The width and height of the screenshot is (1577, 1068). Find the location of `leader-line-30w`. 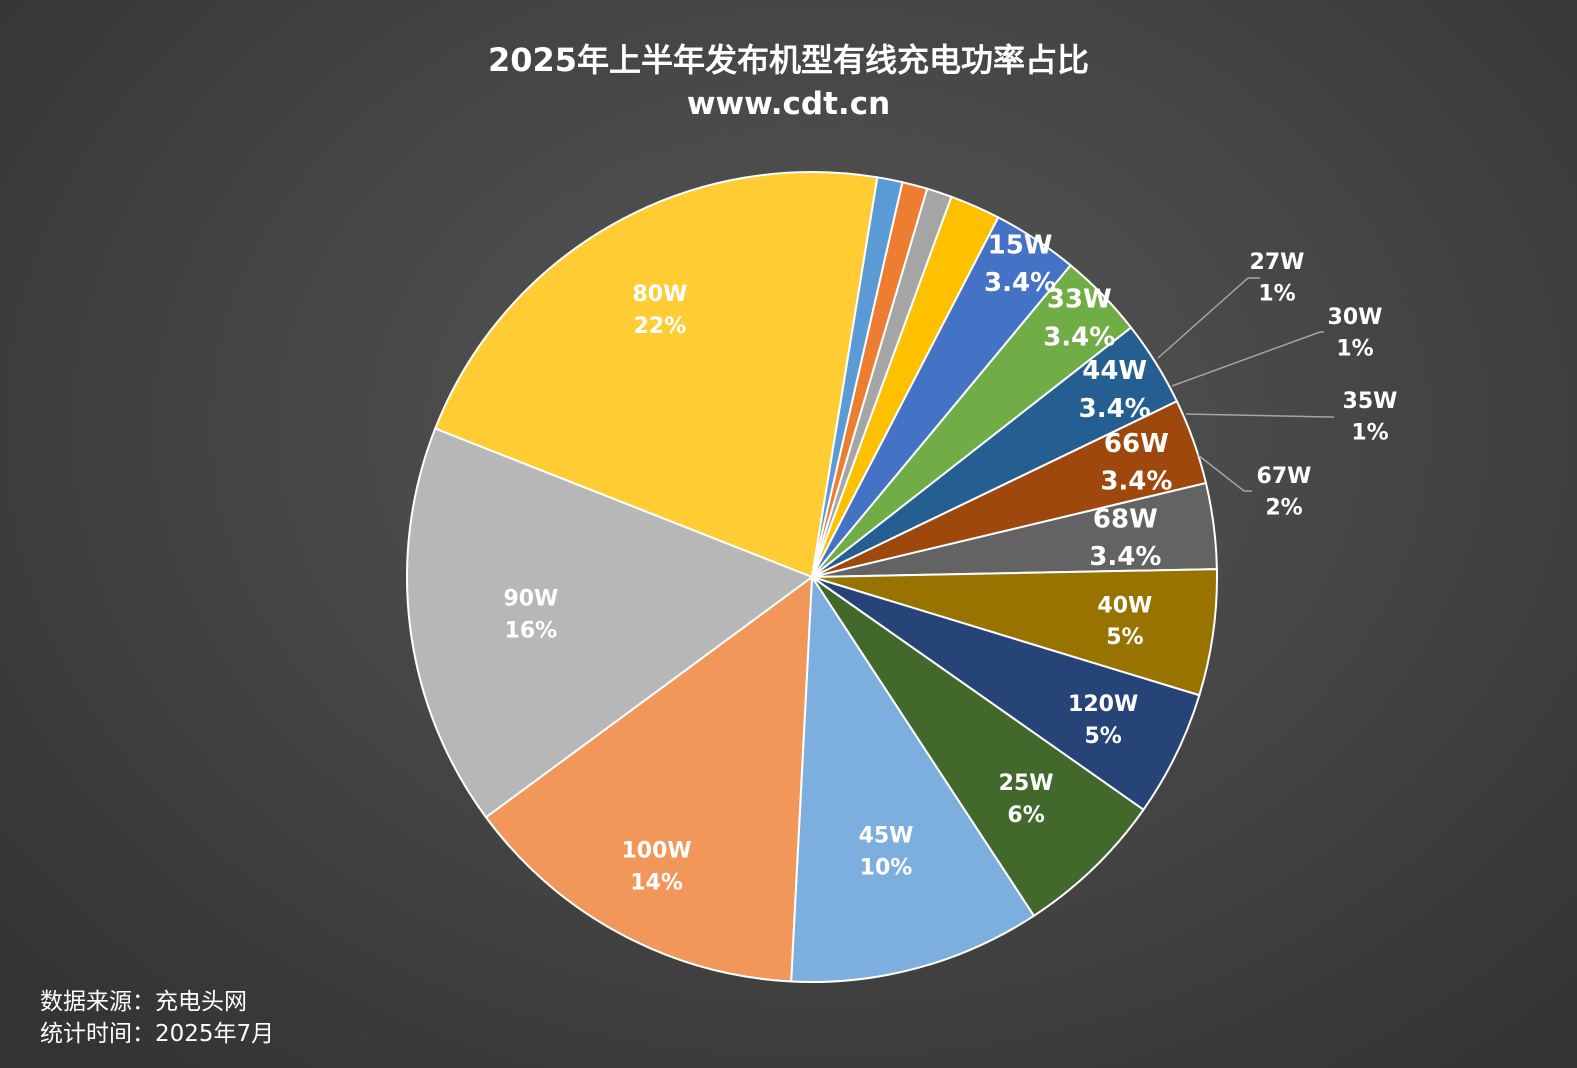

leader-line-30w is located at coordinates (1247, 359).